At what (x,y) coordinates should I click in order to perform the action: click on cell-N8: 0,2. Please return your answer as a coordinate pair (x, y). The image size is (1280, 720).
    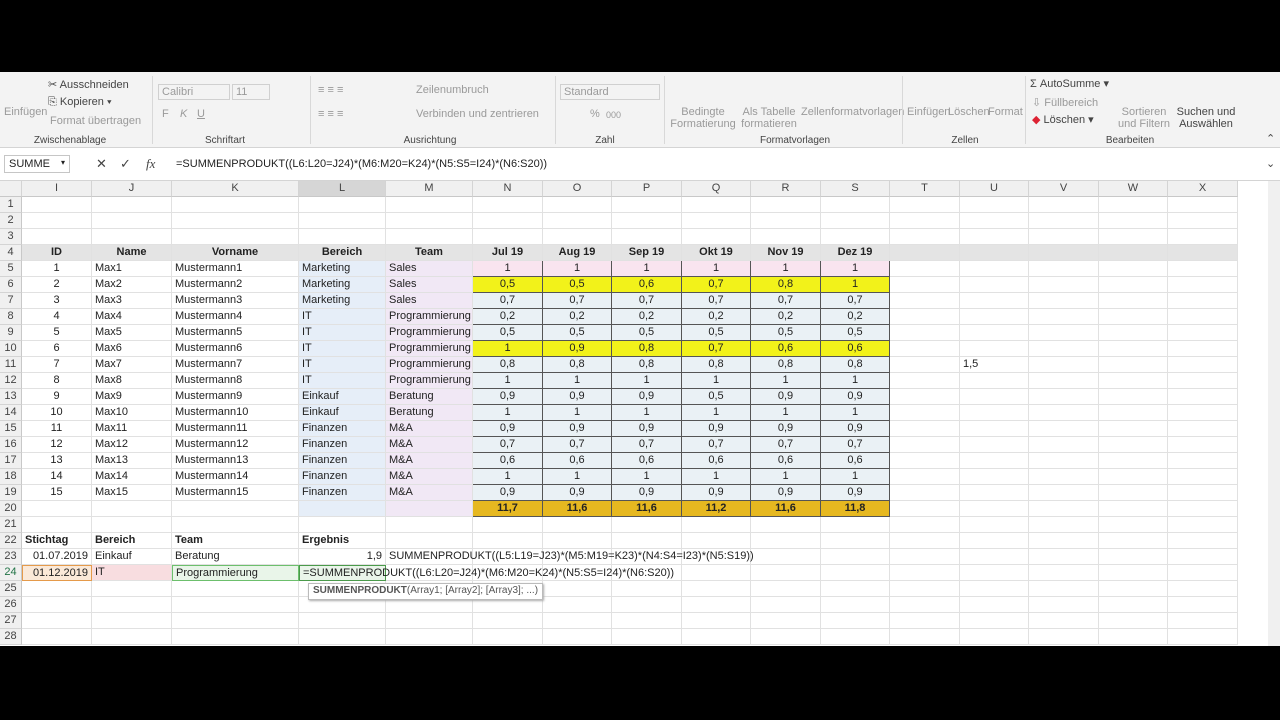
    Looking at the image, I should click on (508, 317).